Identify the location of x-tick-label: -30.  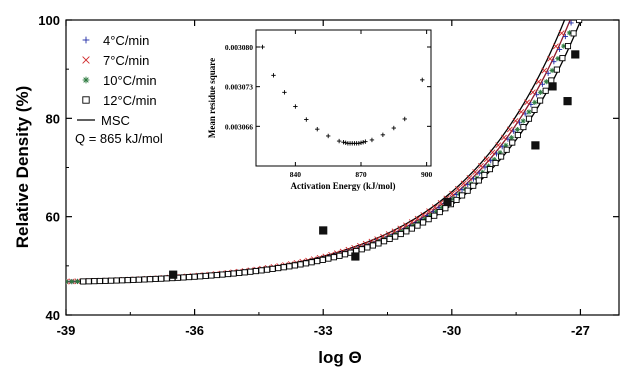
(451, 330).